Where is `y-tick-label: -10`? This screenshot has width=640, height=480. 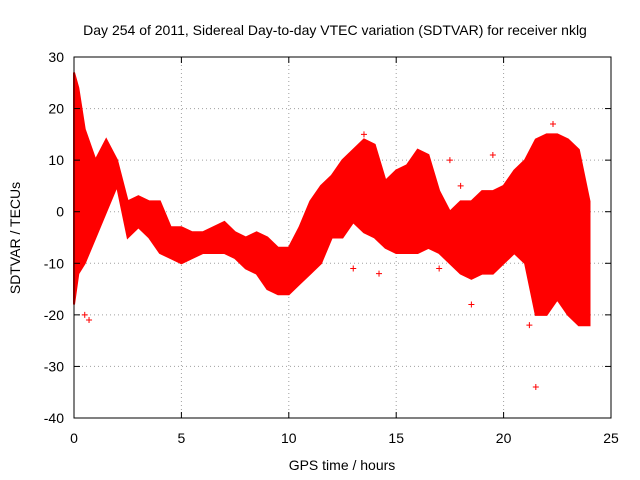 y-tick-label: -10 is located at coordinates (54, 263).